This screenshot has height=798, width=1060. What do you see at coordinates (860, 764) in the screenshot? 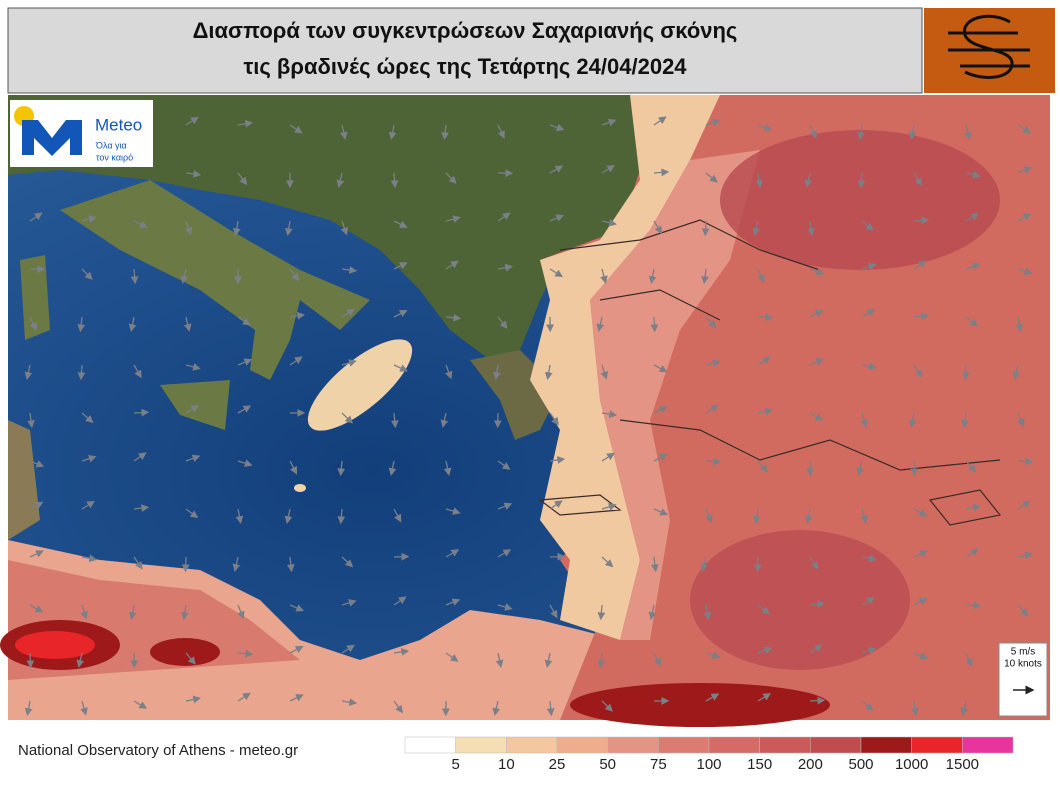
I see `legend-tick-label: 500` at bounding box center [860, 764].